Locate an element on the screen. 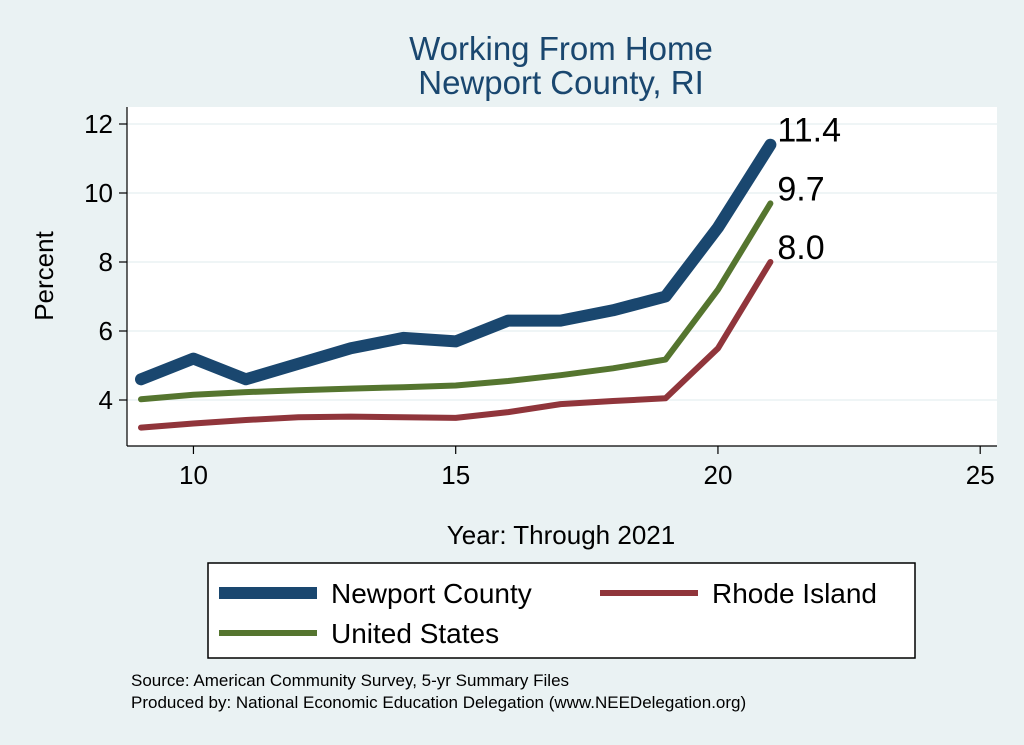 This screenshot has width=1024, height=745. legend-label-united-states: United States is located at coordinates (415, 633).